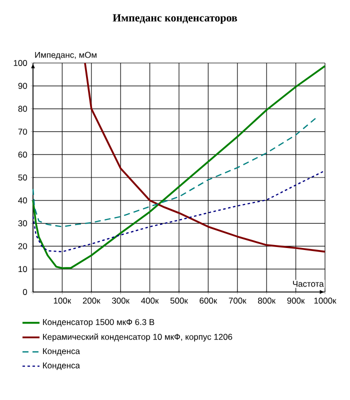  Describe the element at coordinates (63, 301) in the screenshot. I see `x-tick-label: 100к` at that location.